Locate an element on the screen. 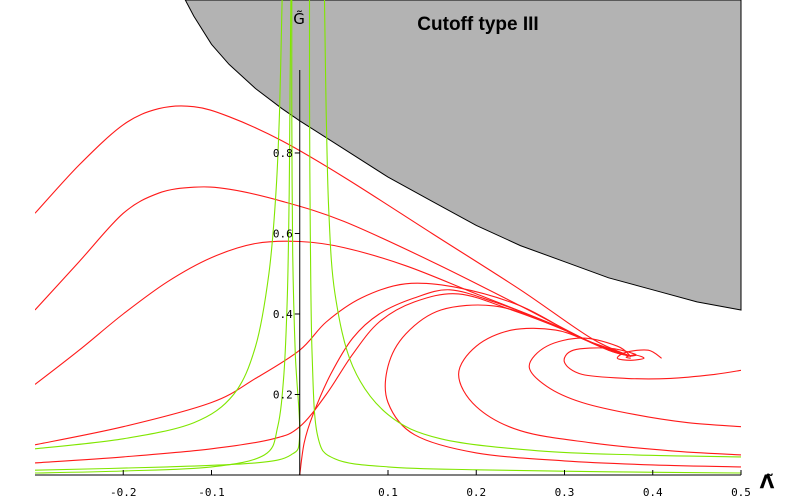 This screenshot has height=502, width=812. chart-title: Cutoff type III is located at coordinates (477, 24).